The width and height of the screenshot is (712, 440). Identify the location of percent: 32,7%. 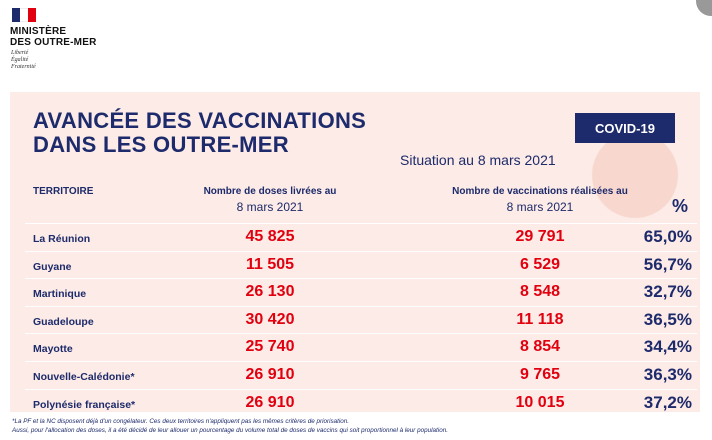
(667, 292).